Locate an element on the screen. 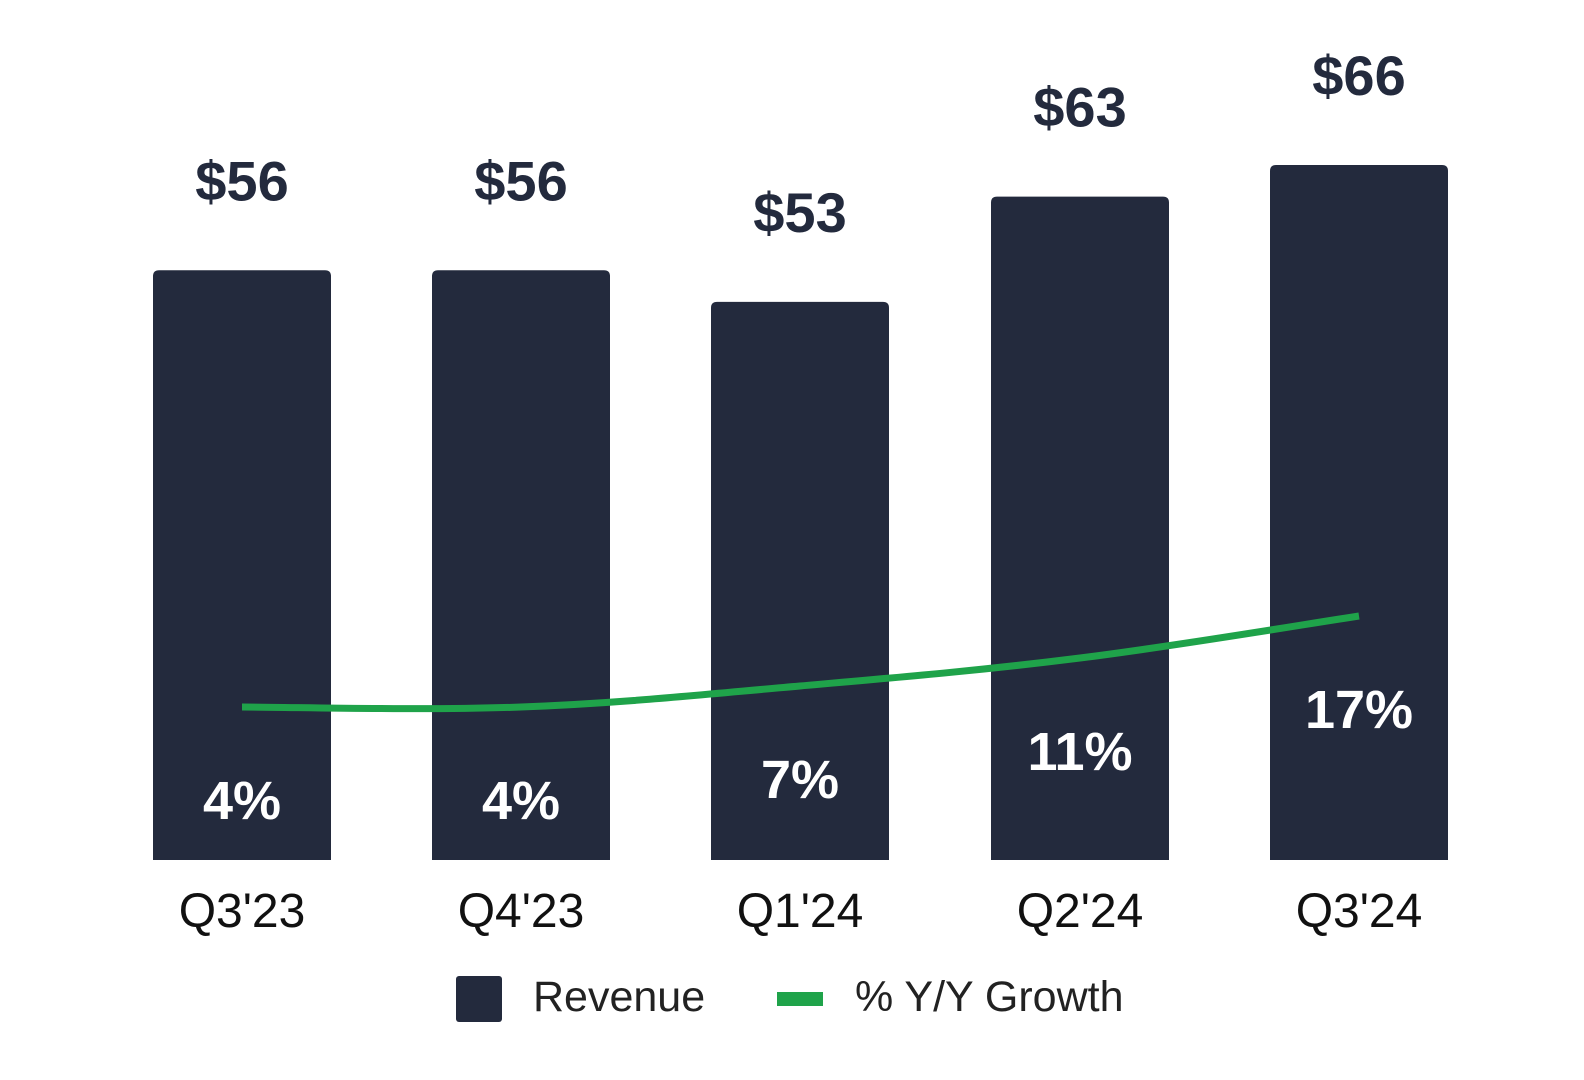 The width and height of the screenshot is (1584, 1080). revenue-value-label: $63 is located at coordinates (1079, 107).